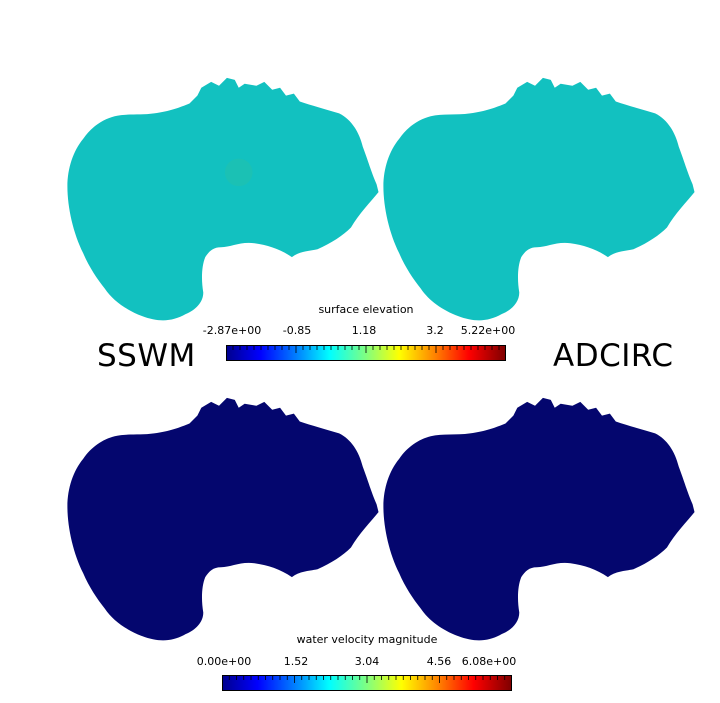 The image size is (720, 703). I want to click on velocity-colorbar-ticks, so click(367, 679).